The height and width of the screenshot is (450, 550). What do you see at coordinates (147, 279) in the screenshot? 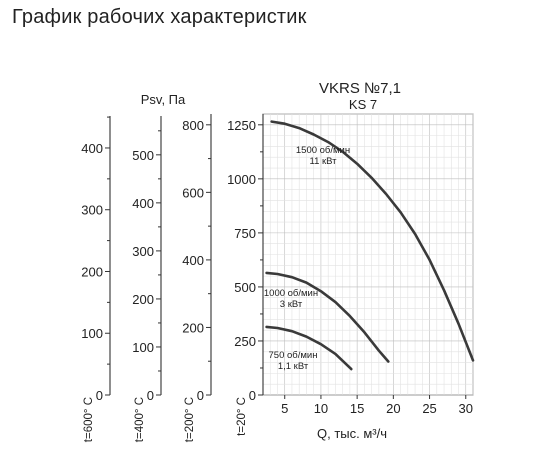
I see `y-axis-t400: 0 100 200 300 400 500 t=400° C` at bounding box center [147, 279].